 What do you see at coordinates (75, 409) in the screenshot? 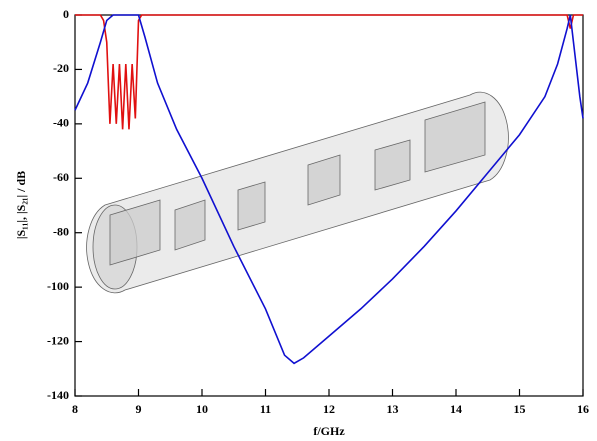
I see `x-tick-label: 8` at bounding box center [75, 409].